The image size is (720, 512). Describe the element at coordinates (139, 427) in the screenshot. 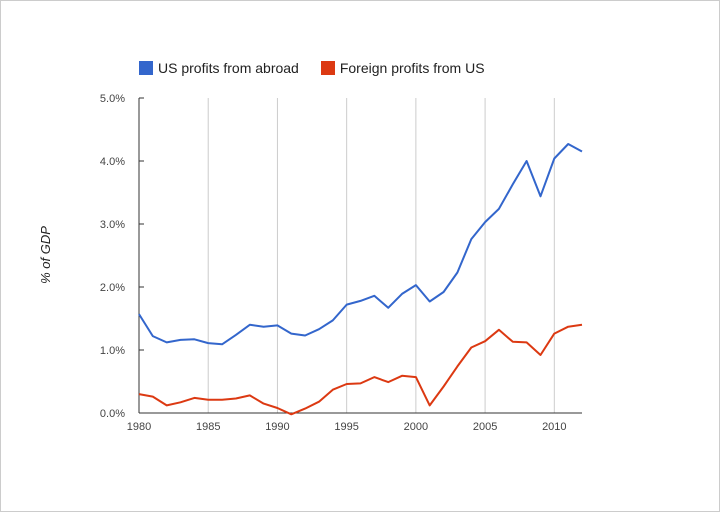

I see `x-tick-label: 1980` at that location.